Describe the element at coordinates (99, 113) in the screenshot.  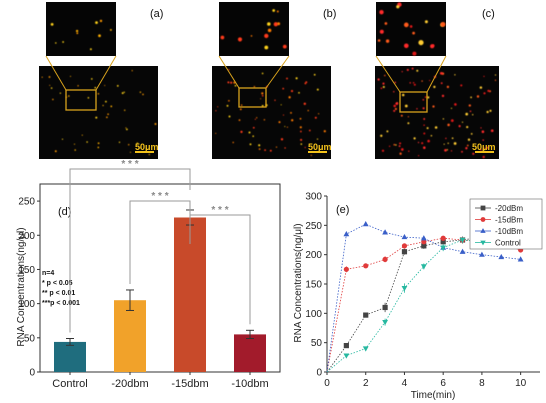
I see `fluorescence-dots` at that location.